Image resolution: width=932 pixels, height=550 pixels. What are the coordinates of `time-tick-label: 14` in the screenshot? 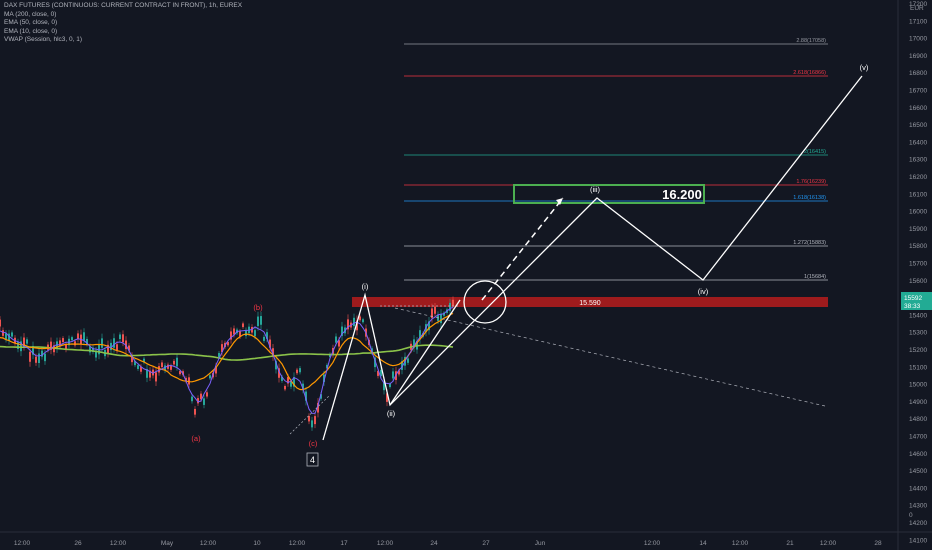 It's located at (703, 543).